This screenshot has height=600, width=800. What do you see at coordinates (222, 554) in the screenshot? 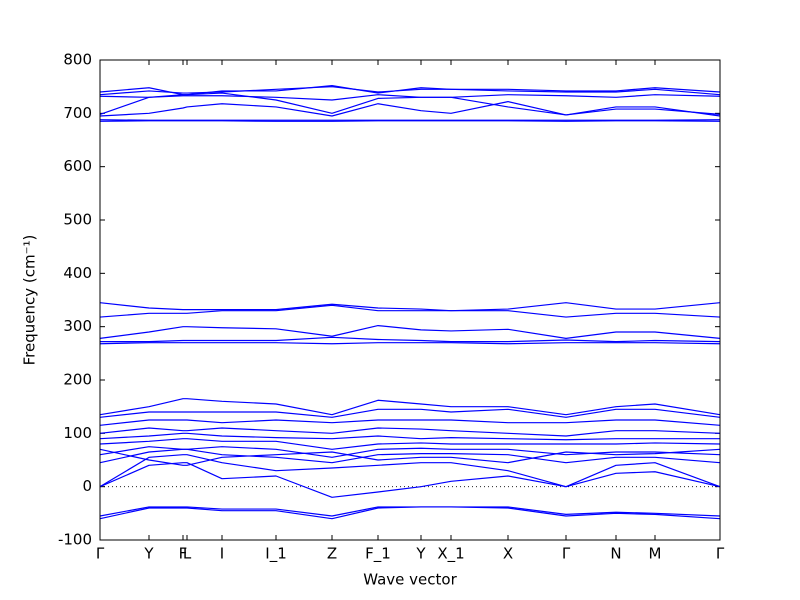
I see `x-tick-label: I` at bounding box center [222, 554].